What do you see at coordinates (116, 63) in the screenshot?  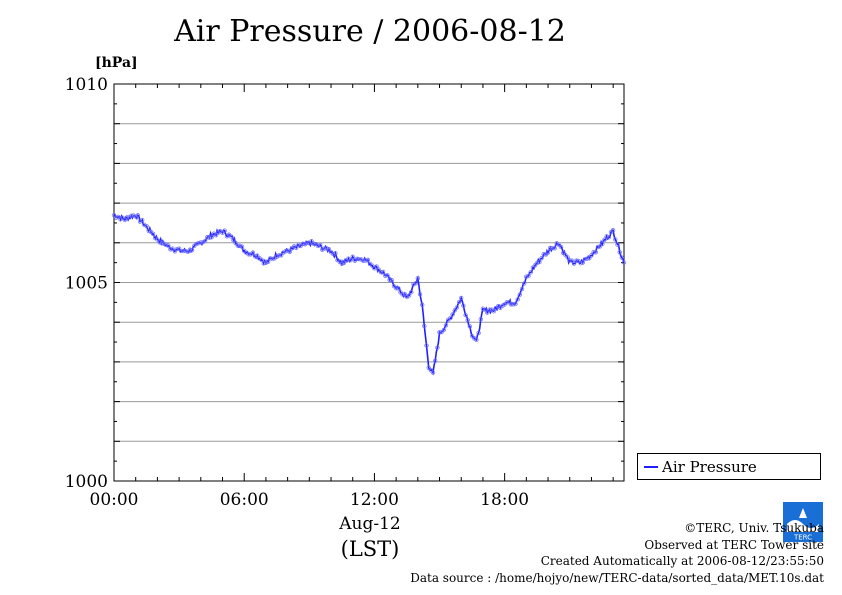 I see `y-axis-unit: [hPa]` at bounding box center [116, 63].